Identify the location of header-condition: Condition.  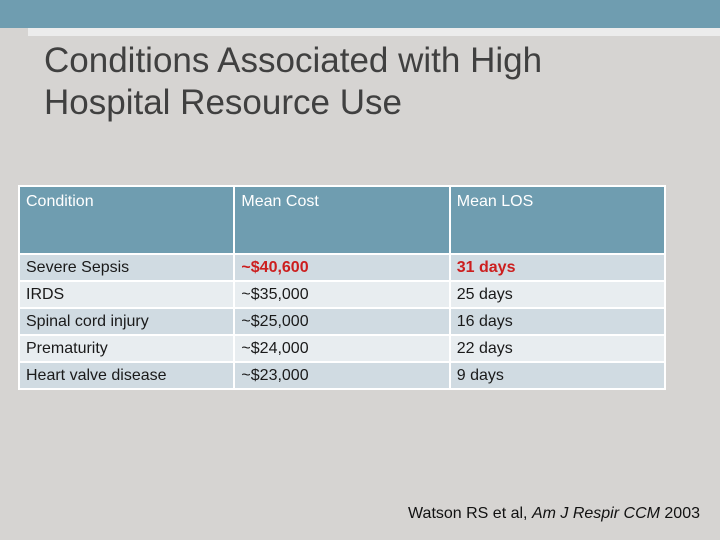
(126, 220).